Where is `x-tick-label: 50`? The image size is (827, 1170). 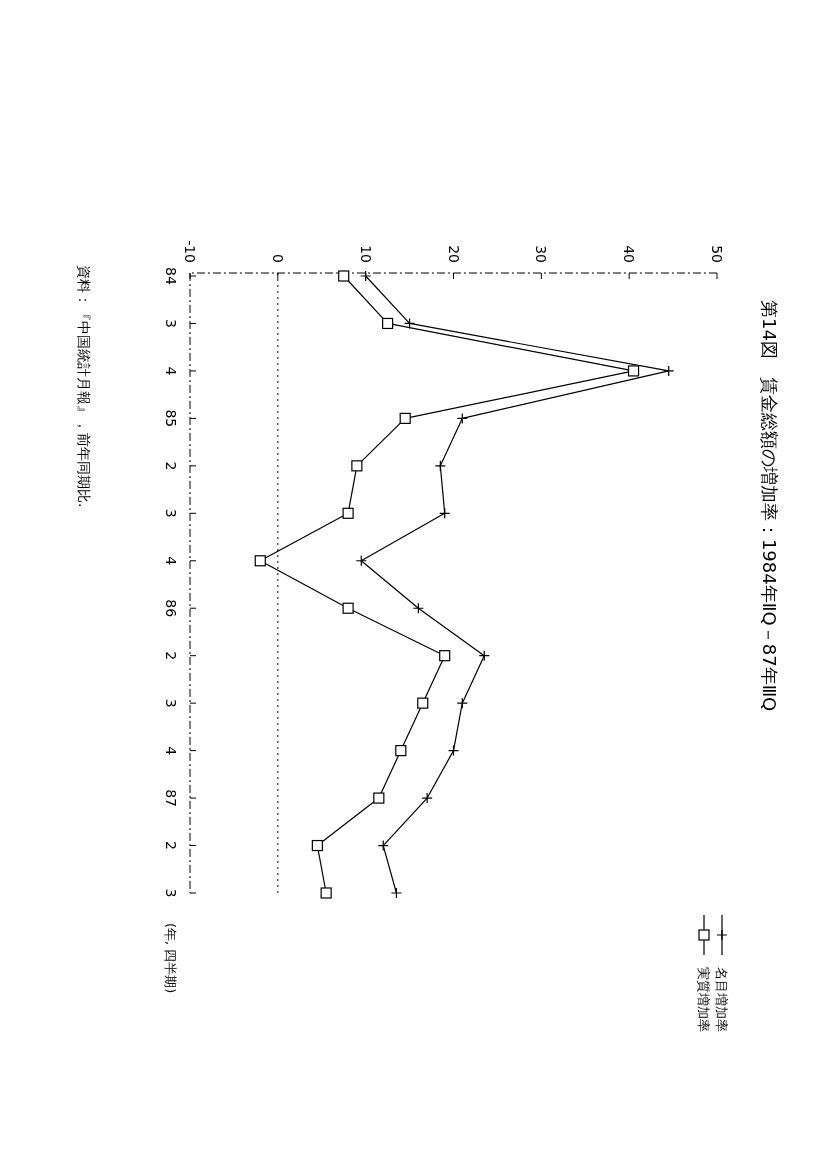
x-tick-label: 50 is located at coordinates (717, 254).